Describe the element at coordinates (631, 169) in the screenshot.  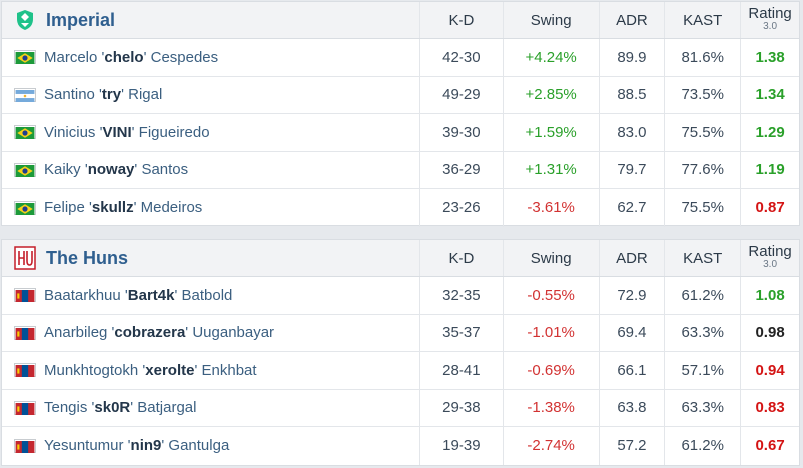
I see `adr-value: 79.7` at that location.